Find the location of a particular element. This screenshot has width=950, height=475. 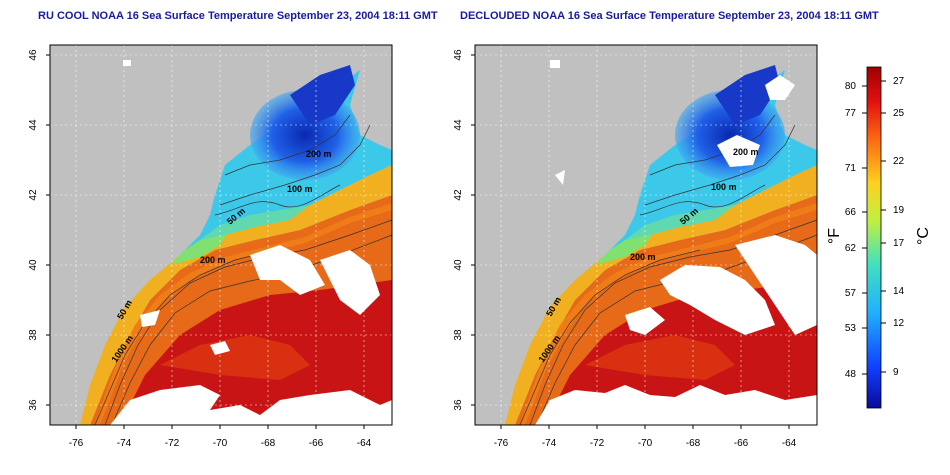

fahrenheit-tick-label: 77 is located at coordinates (851, 113).